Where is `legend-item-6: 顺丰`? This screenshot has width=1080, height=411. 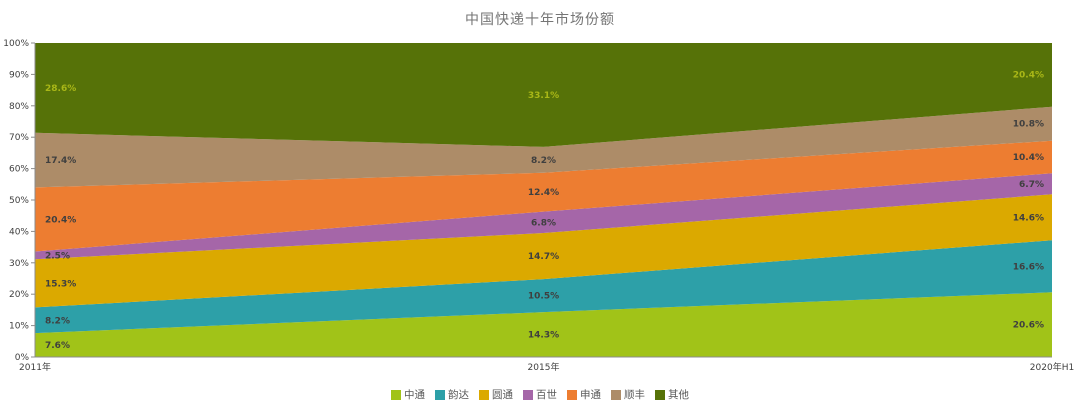 legend-item-6: 顺丰 is located at coordinates (628, 395).